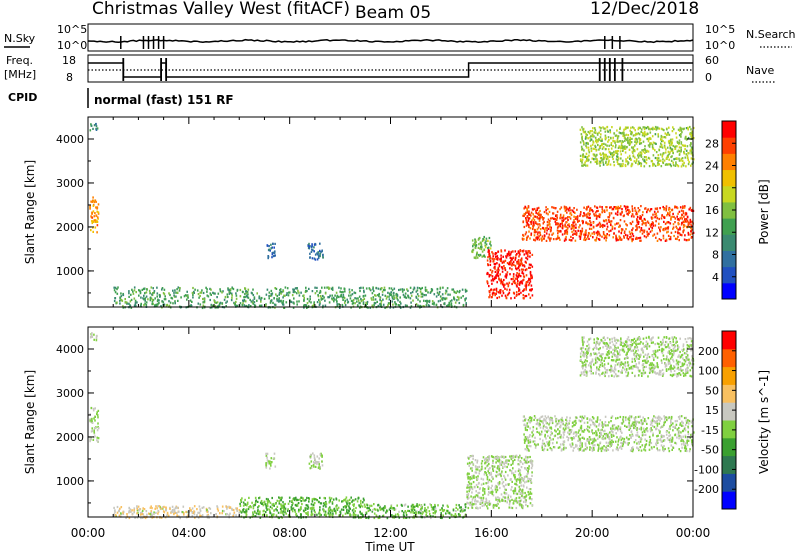  Describe the element at coordinates (70, 139) in the screenshot. I see `power-ytick-label: 4000` at that location.